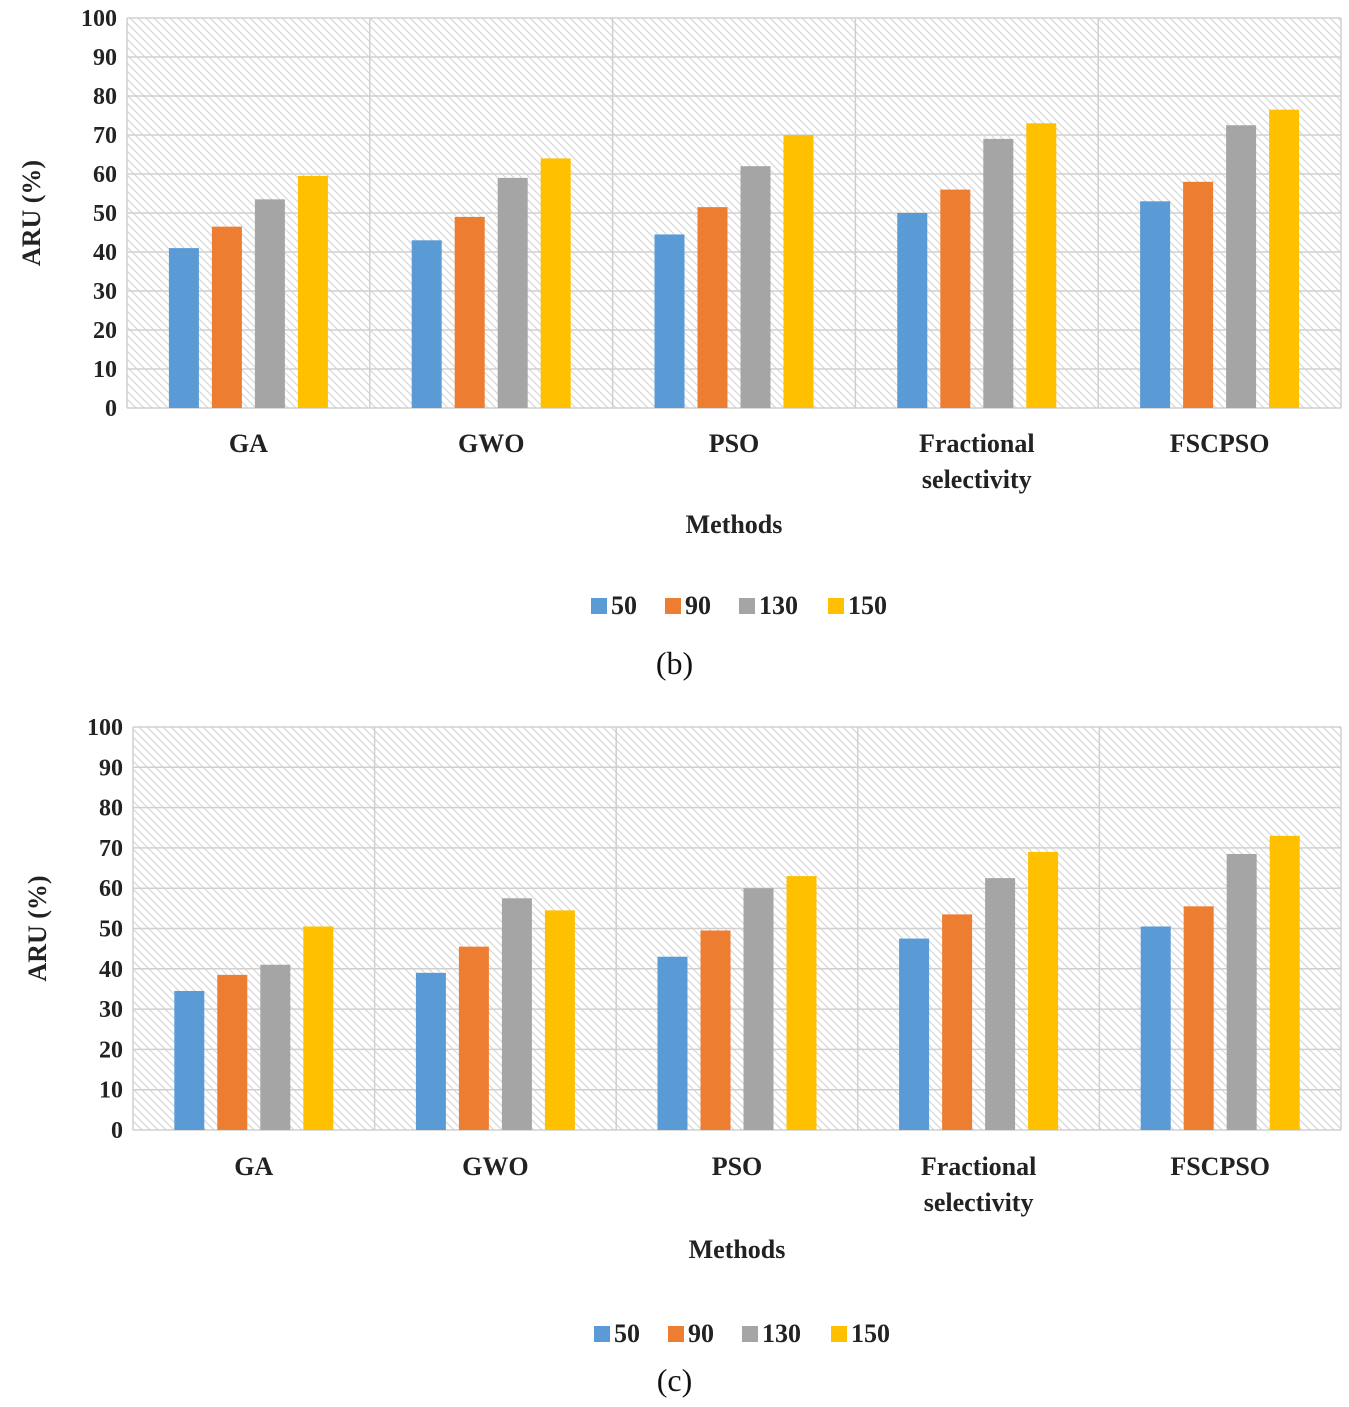  What do you see at coordinates (111, 970) in the screenshot?
I see `y-tick-label: 40` at bounding box center [111, 970].